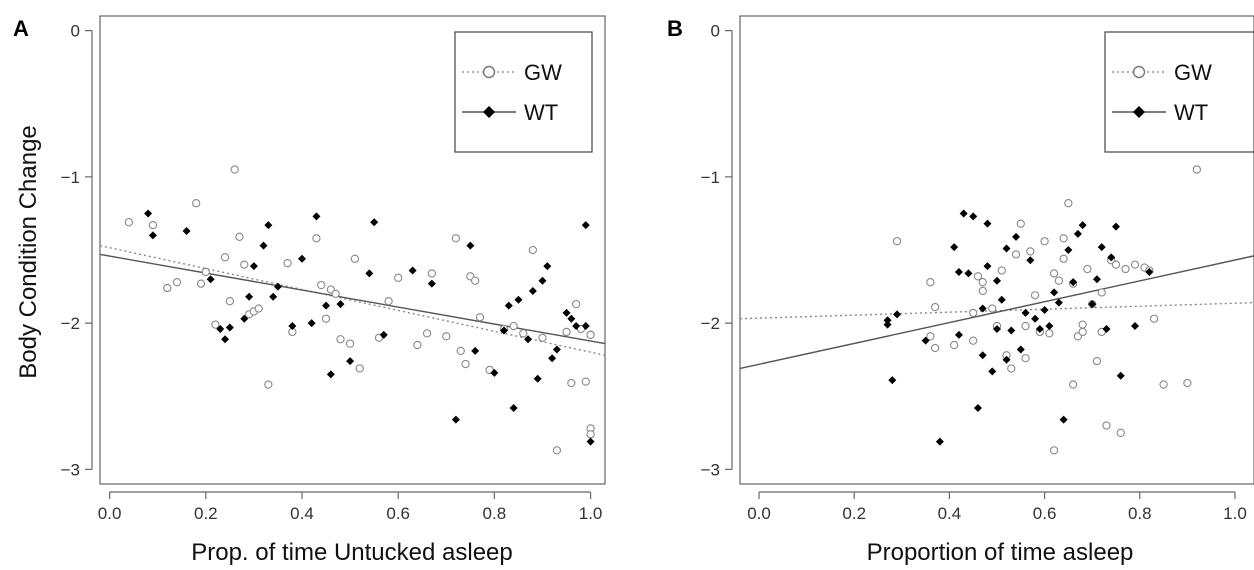  I want to click on legend-gw-marker, so click(1139, 72).